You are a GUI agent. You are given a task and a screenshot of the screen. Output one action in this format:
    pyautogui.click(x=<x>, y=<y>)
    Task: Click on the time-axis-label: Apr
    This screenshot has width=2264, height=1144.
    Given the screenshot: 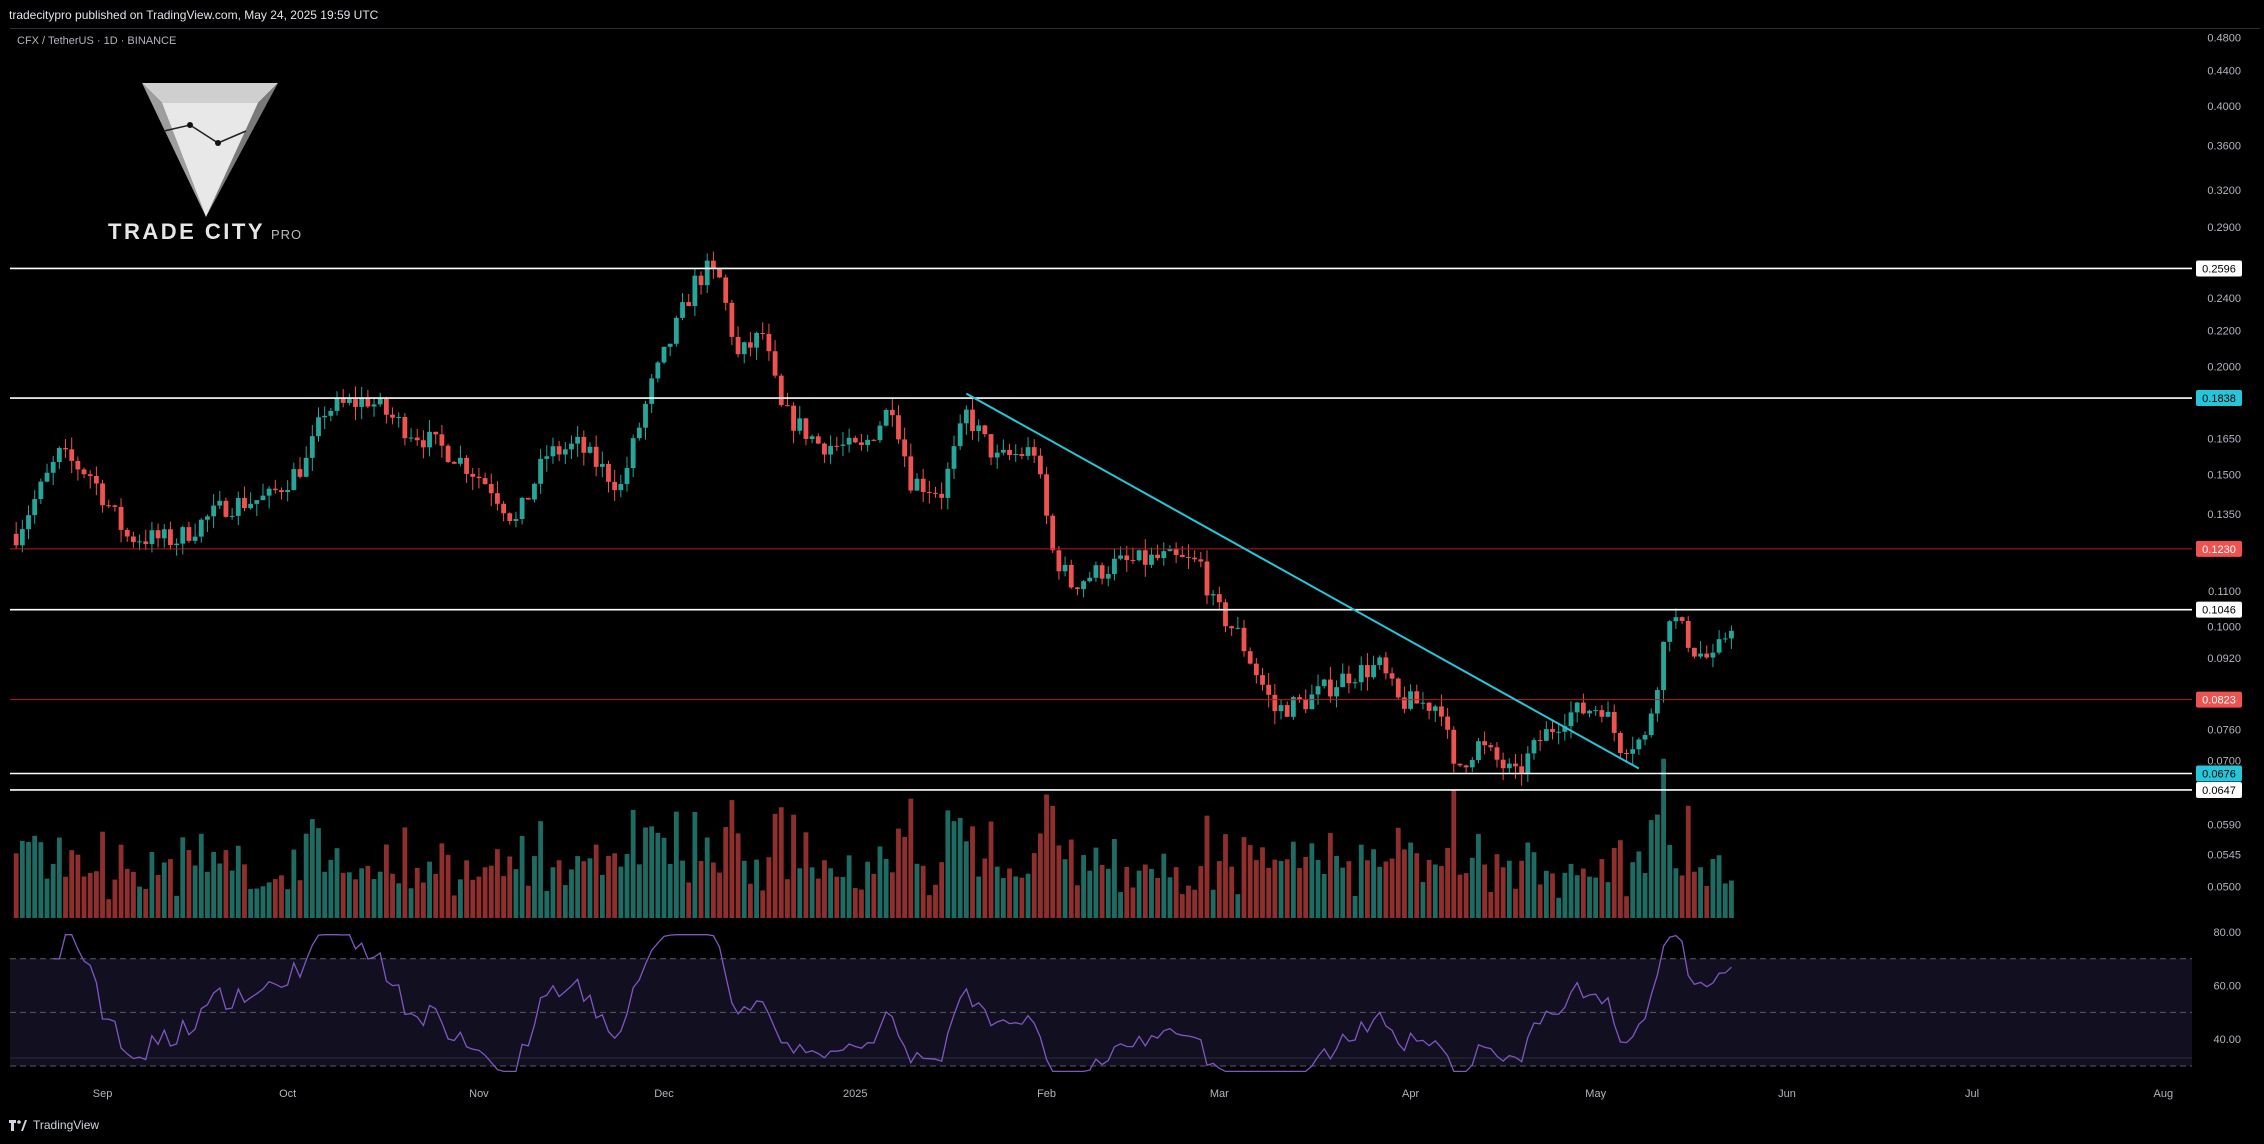 What is the action you would take?
    pyautogui.click(x=1410, y=1094)
    